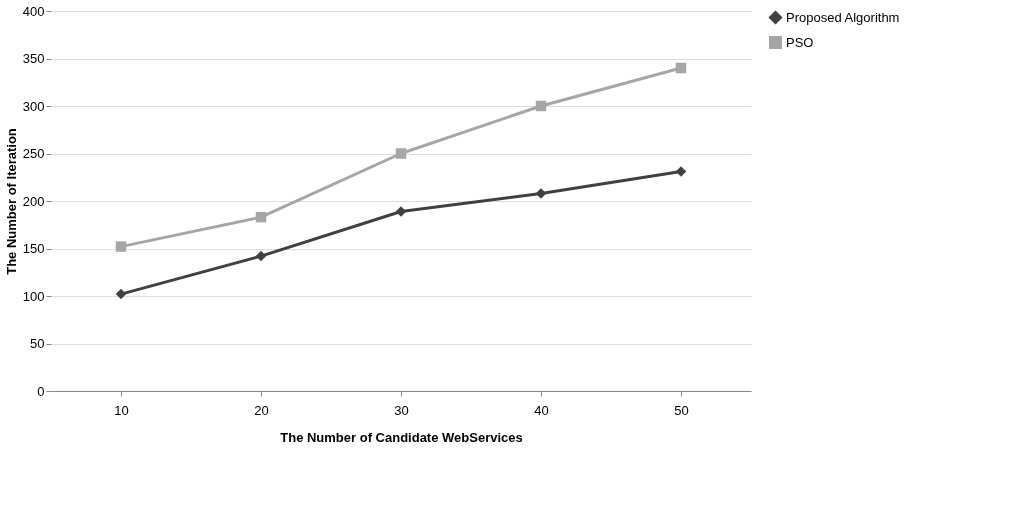  What do you see at coordinates (121, 410) in the screenshot?
I see `x-tick-label: 10` at bounding box center [121, 410].